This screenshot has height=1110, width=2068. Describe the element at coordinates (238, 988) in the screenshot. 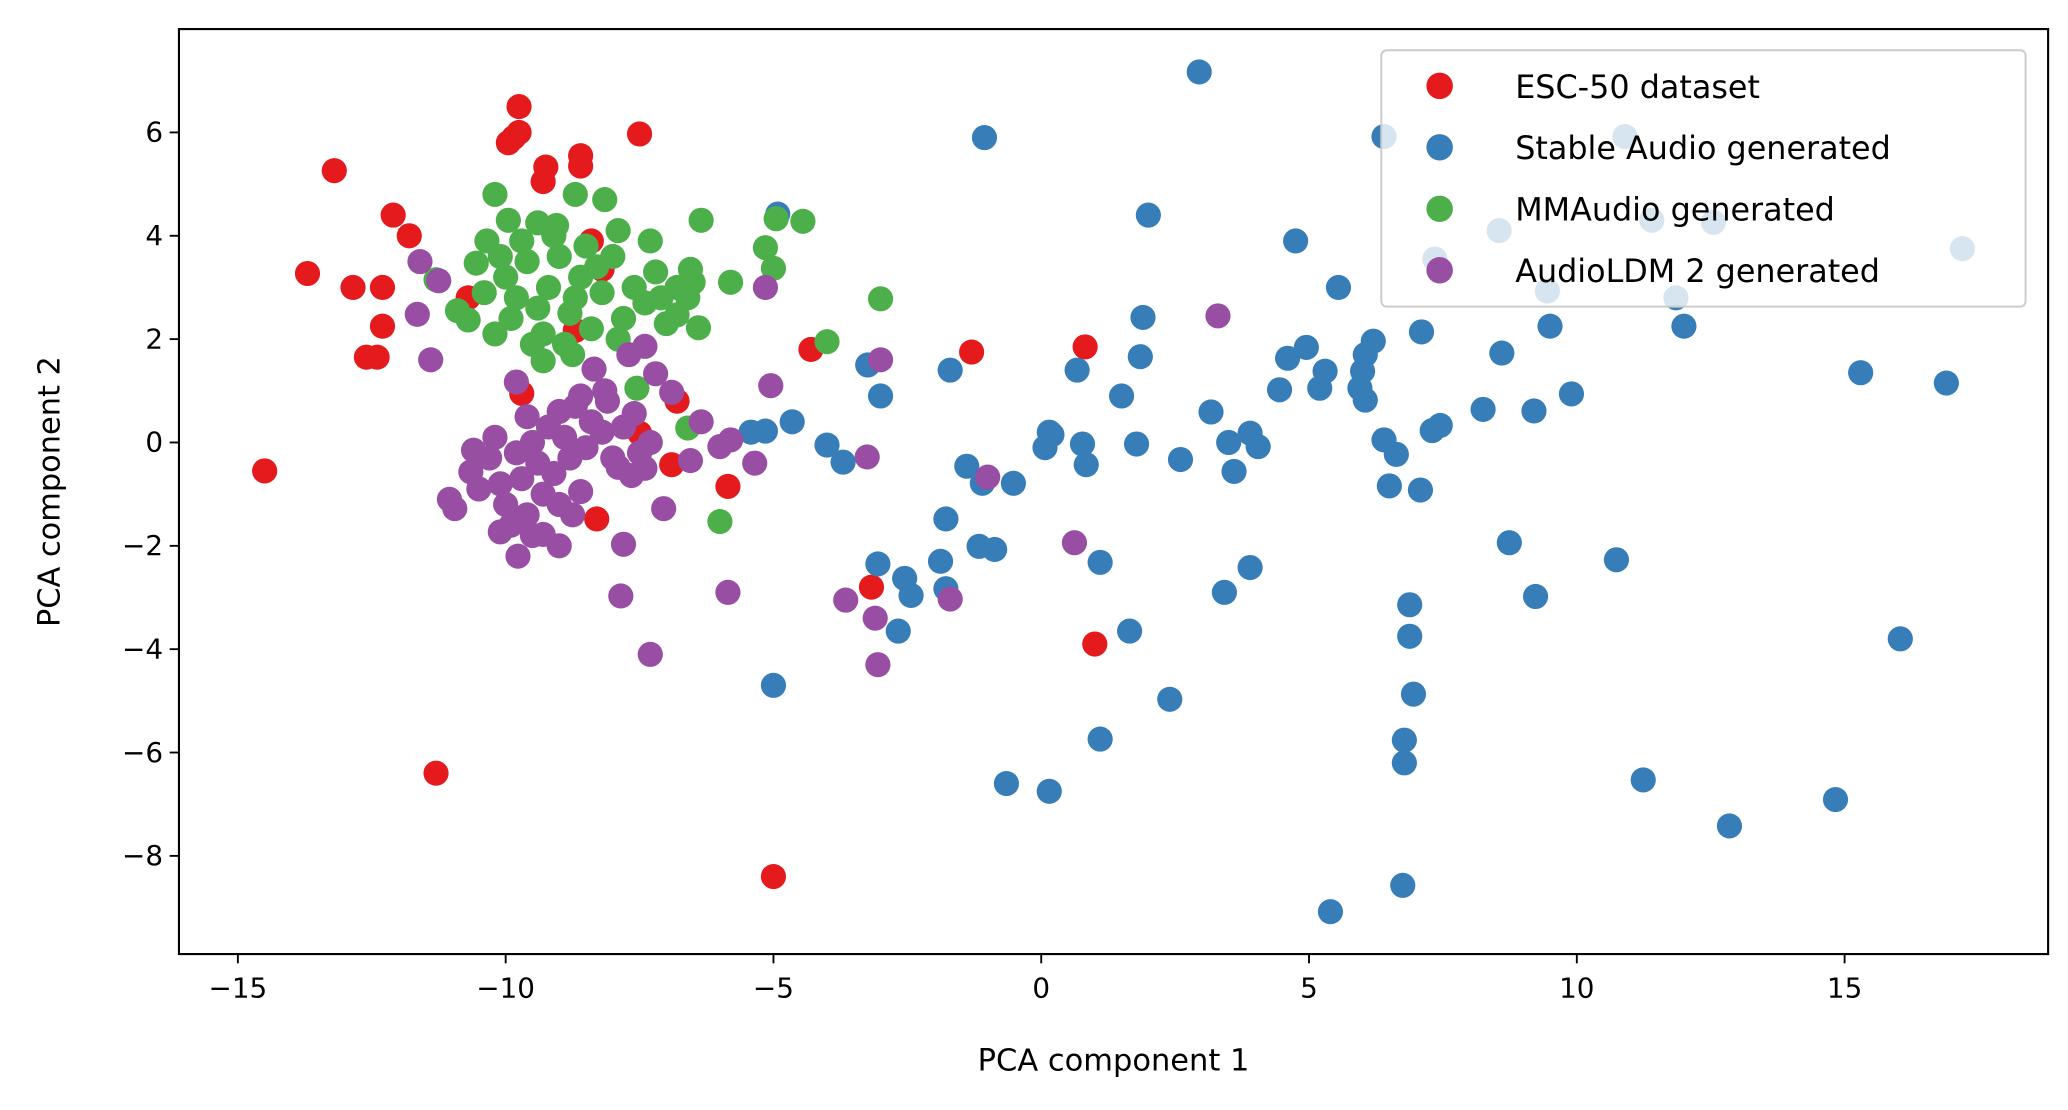

I see `x-tick-label: −15` at that location.